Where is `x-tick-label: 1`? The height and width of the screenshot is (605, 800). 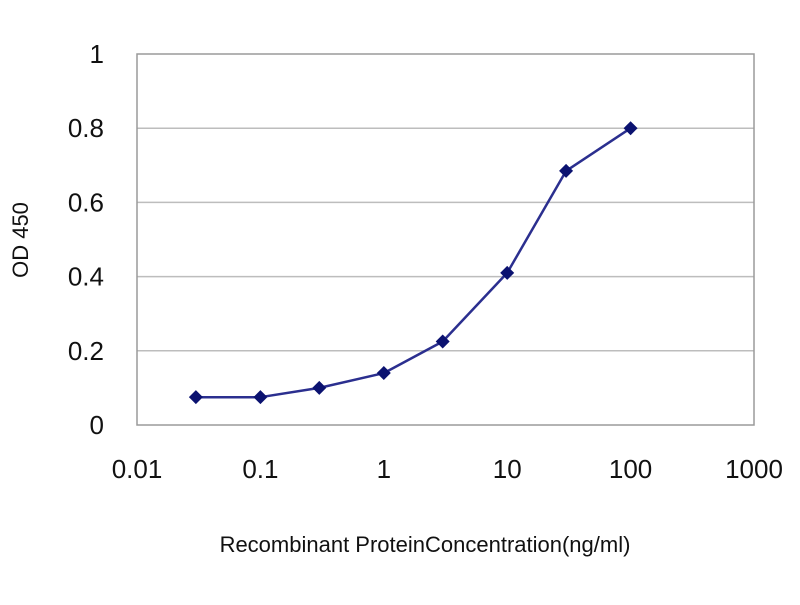 x-tick-label: 1 is located at coordinates (384, 469).